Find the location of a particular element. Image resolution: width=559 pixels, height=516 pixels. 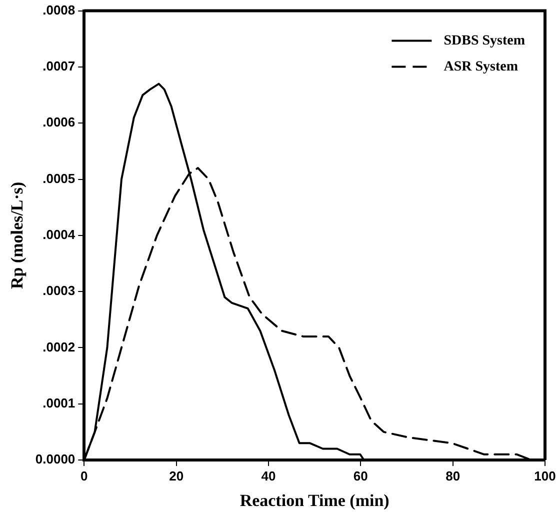

y-tick-label: .0002 is located at coordinates (59, 346).